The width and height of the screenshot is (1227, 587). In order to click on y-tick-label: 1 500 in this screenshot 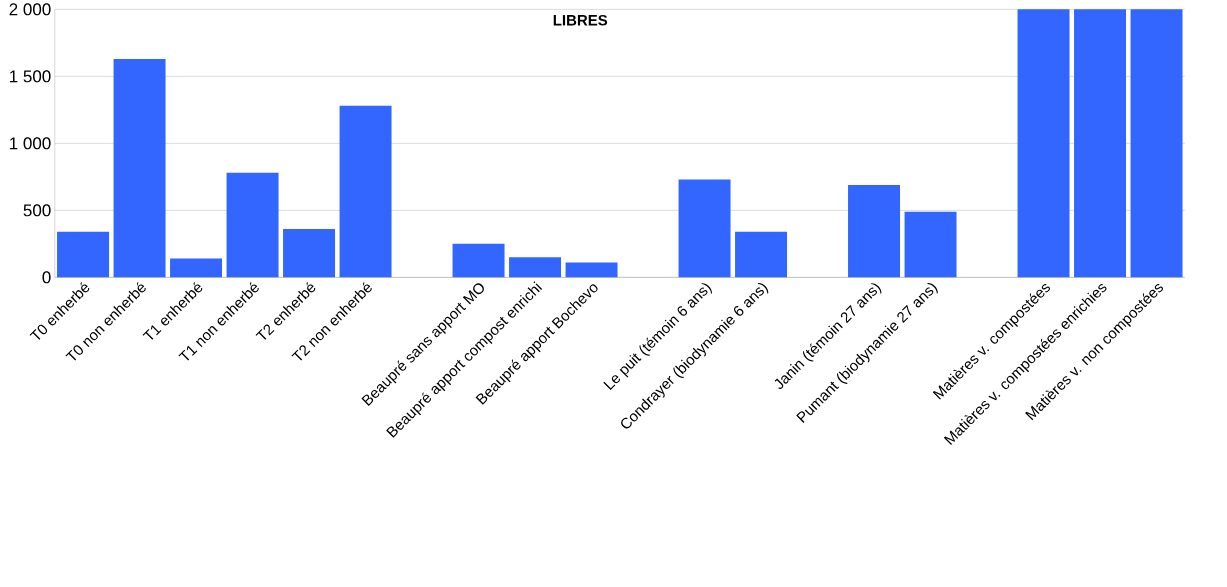, I will do `click(30, 76)`.